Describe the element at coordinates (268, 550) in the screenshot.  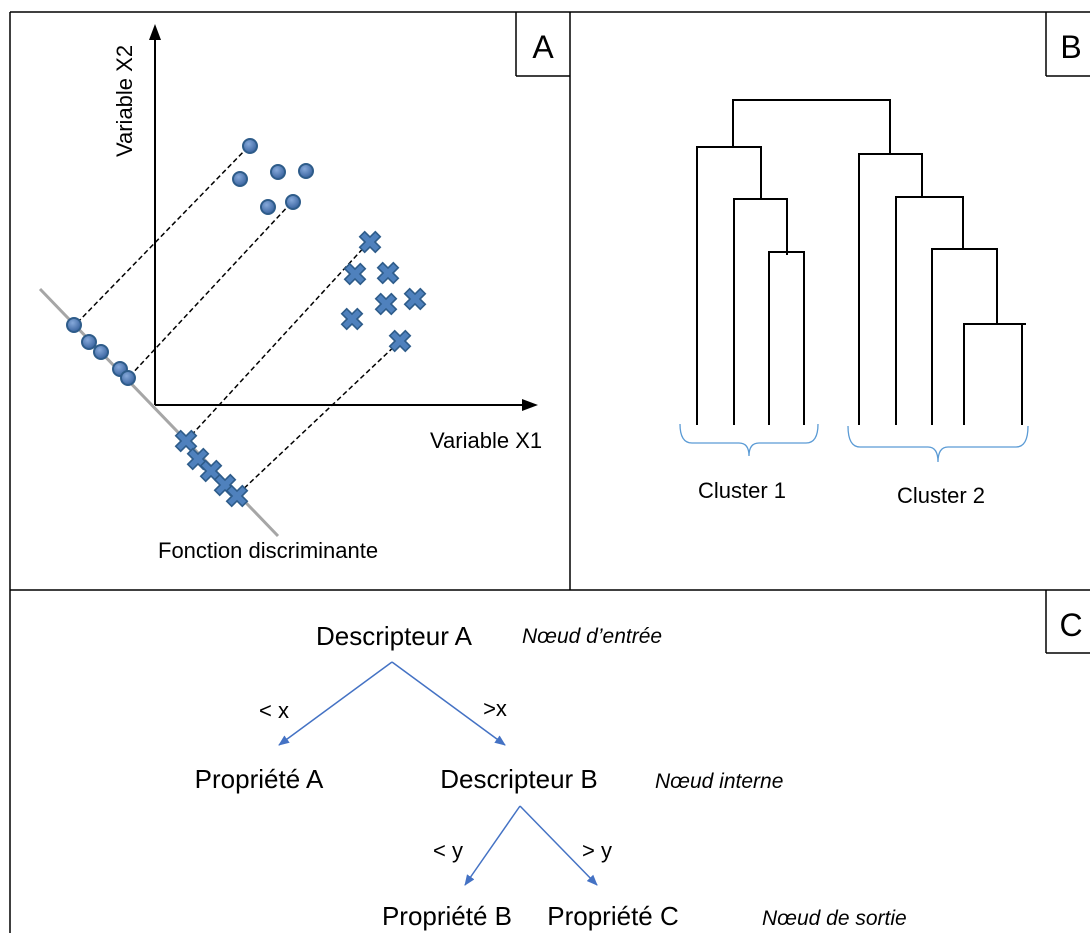
I see `discriminant-function-label: Fonction discriminante` at that location.